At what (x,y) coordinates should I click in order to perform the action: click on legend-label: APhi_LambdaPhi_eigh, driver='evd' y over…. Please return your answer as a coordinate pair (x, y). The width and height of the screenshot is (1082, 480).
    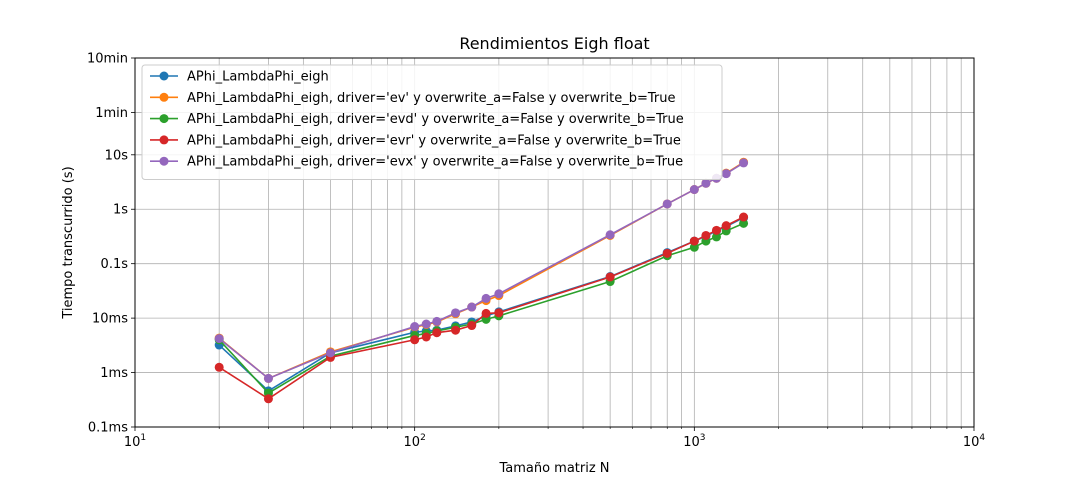
    Looking at the image, I should click on (435, 119).